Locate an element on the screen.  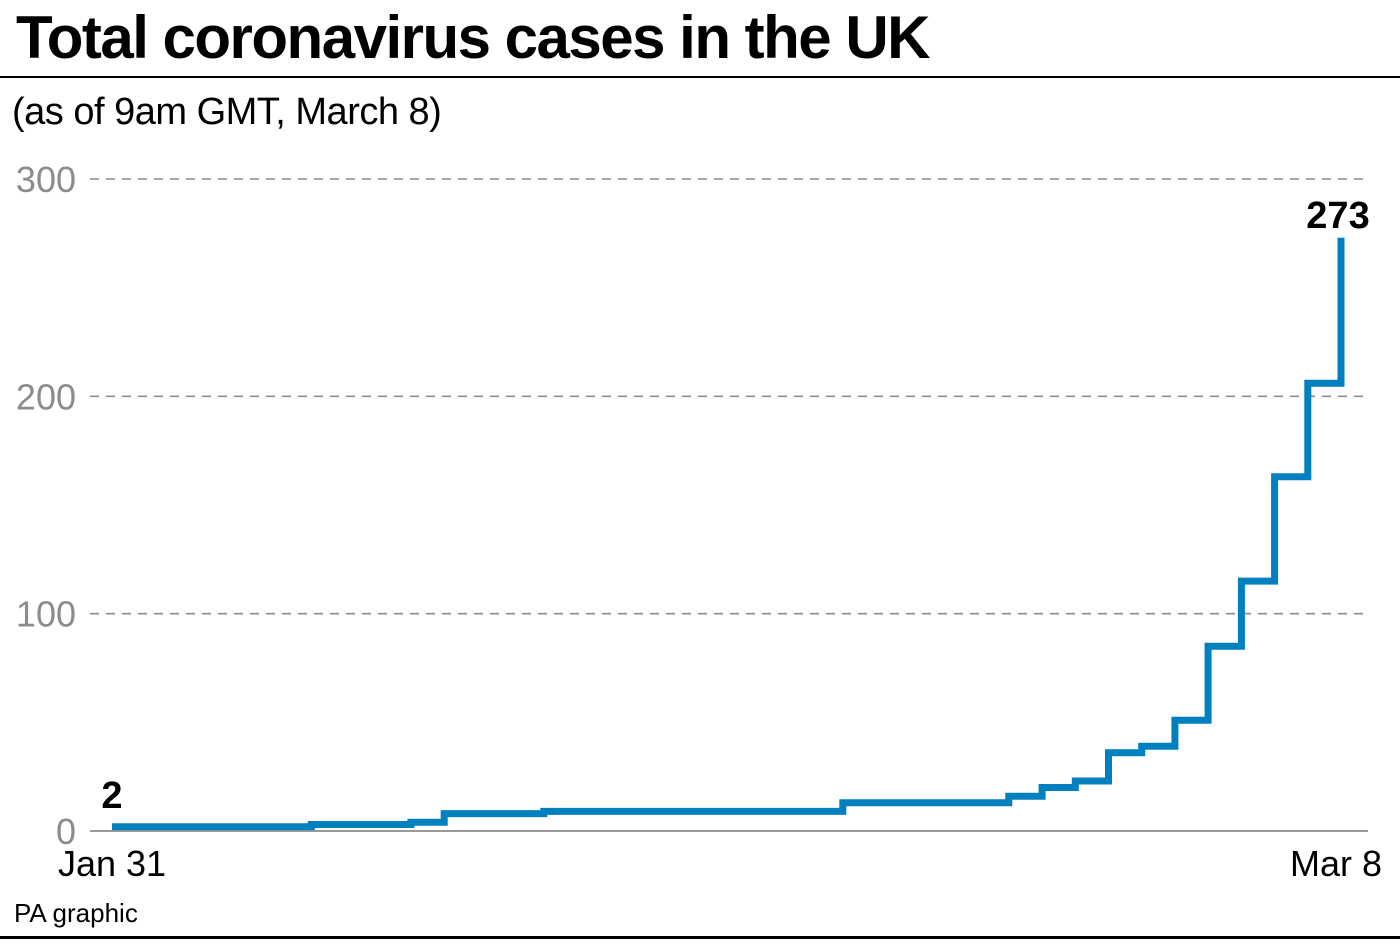
start-value-label: 2 is located at coordinates (111, 796).